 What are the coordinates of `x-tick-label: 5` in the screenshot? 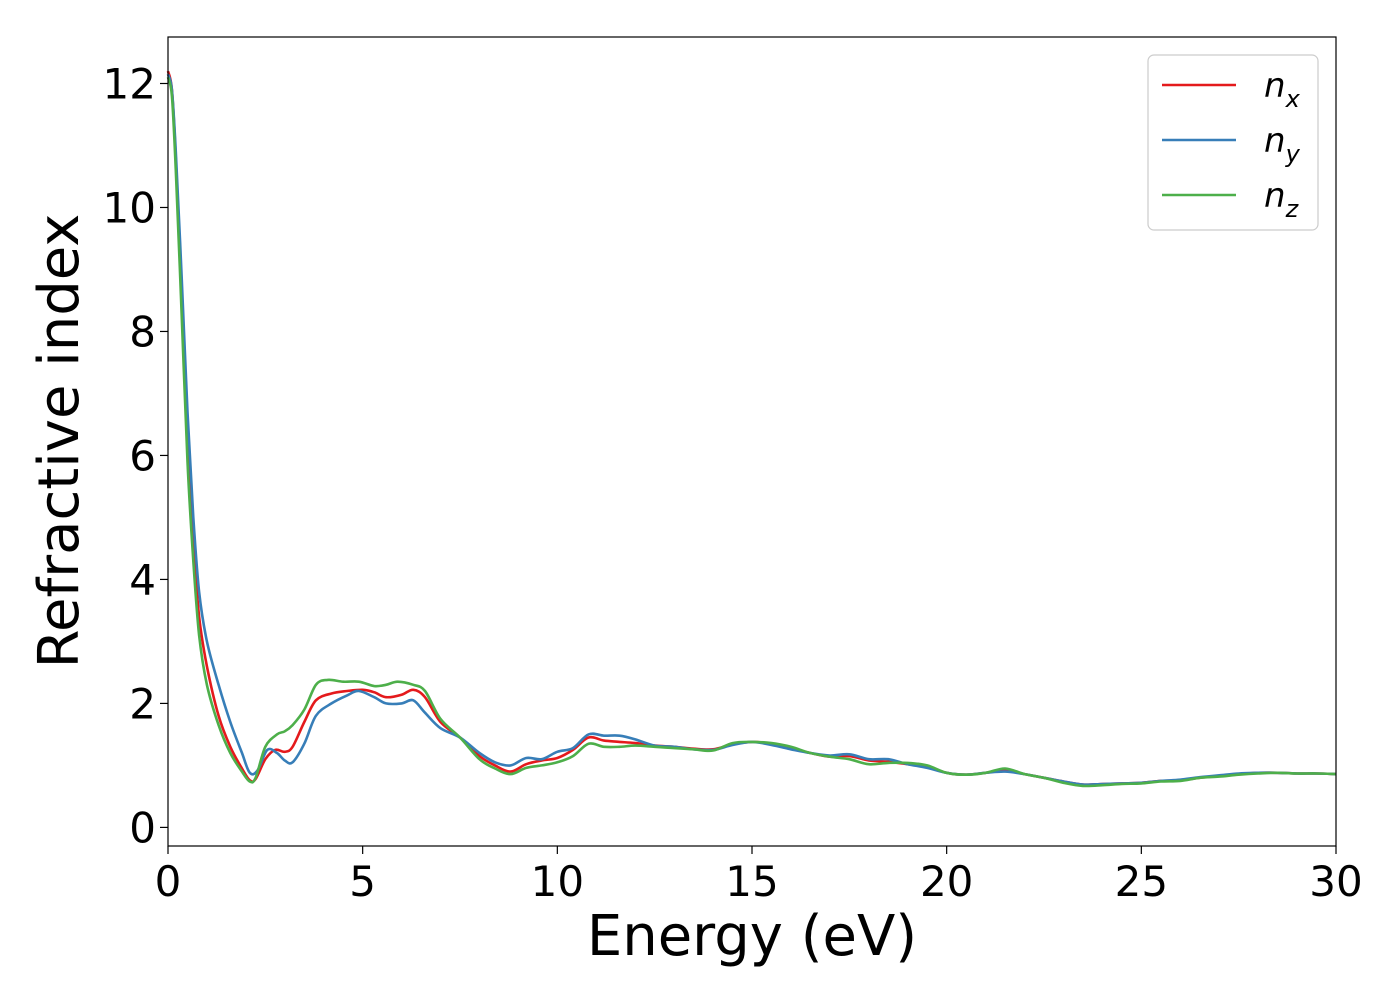 It's located at (362, 881).